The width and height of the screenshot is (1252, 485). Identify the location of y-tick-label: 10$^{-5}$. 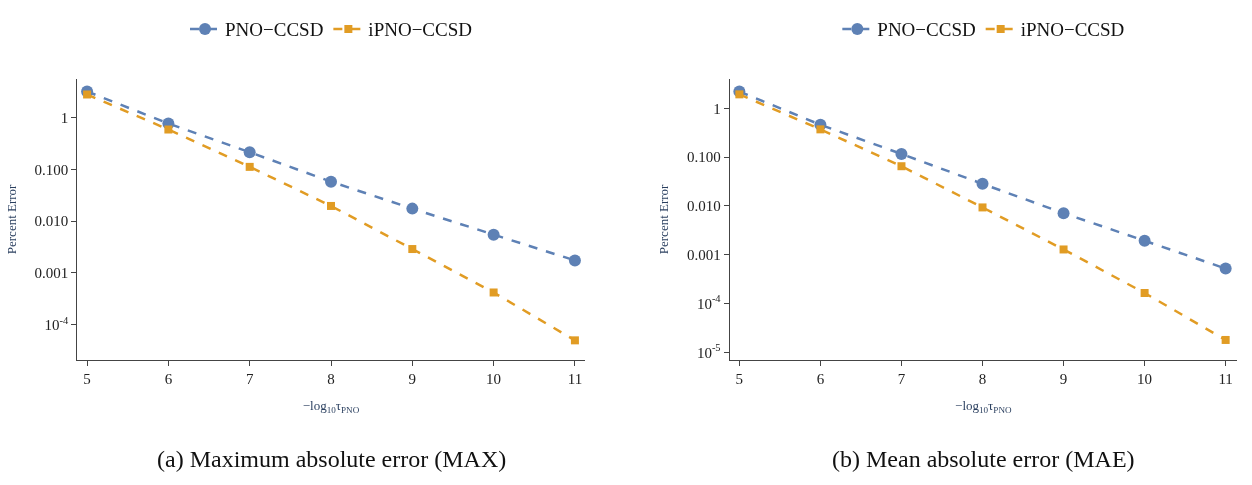
(708, 351).